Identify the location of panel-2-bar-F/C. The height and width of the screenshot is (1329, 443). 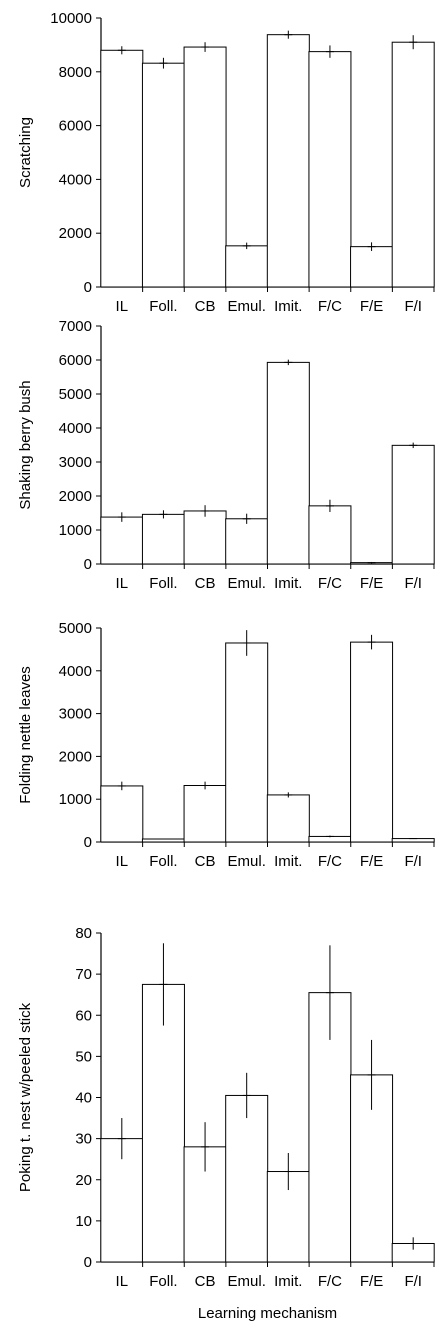
(330, 535).